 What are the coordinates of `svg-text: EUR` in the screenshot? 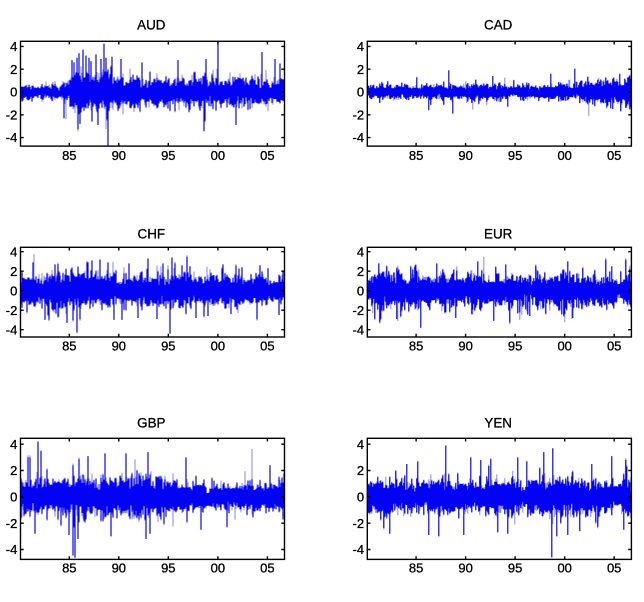 It's located at (498, 233).